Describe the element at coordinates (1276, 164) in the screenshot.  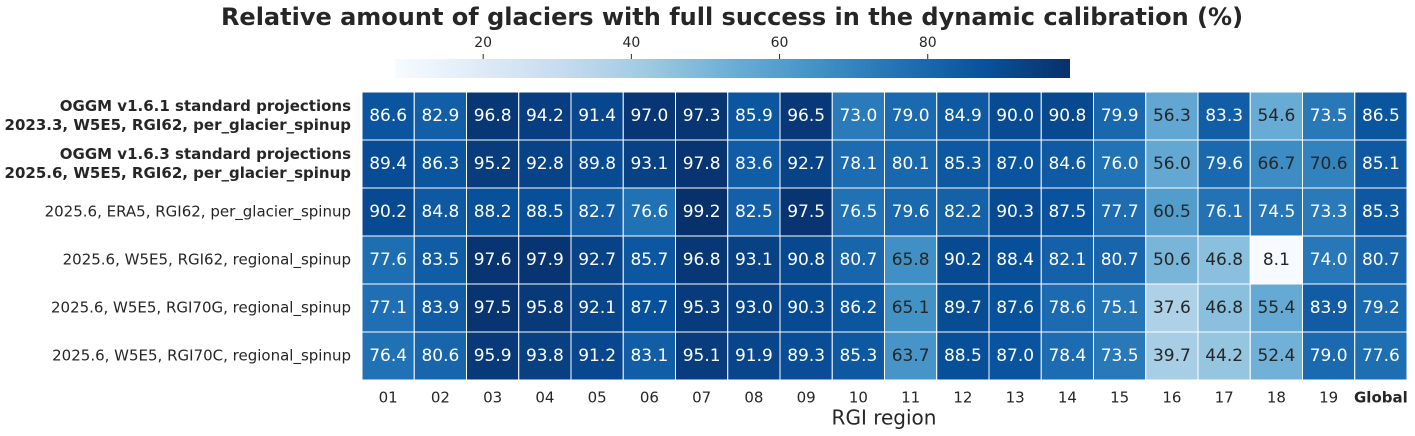
I see `cell-label: 66.7` at that location.